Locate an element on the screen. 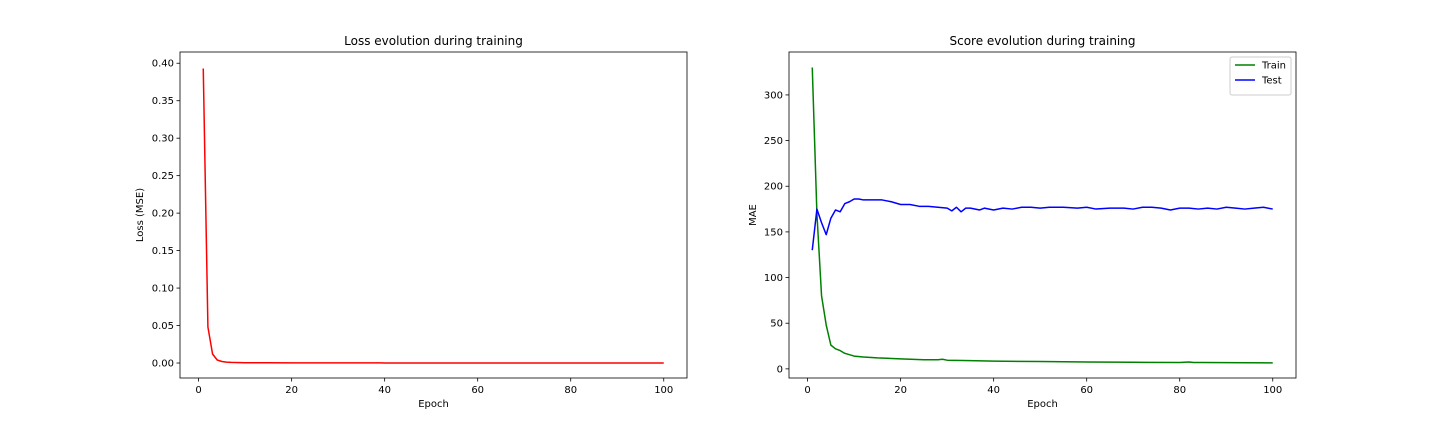  chart-title: Score evolution during training is located at coordinates (1042, 41).